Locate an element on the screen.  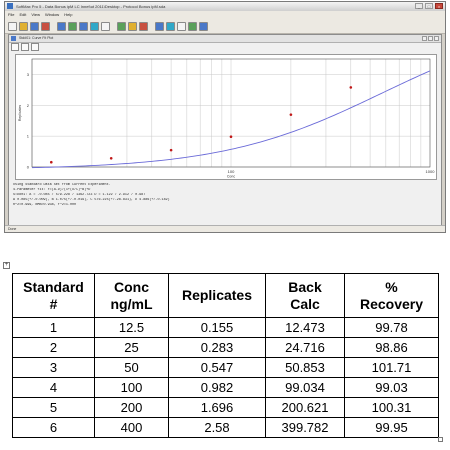
table-row: 3 50 0.547 50.853 101.71 is located at coordinates (225, 367).